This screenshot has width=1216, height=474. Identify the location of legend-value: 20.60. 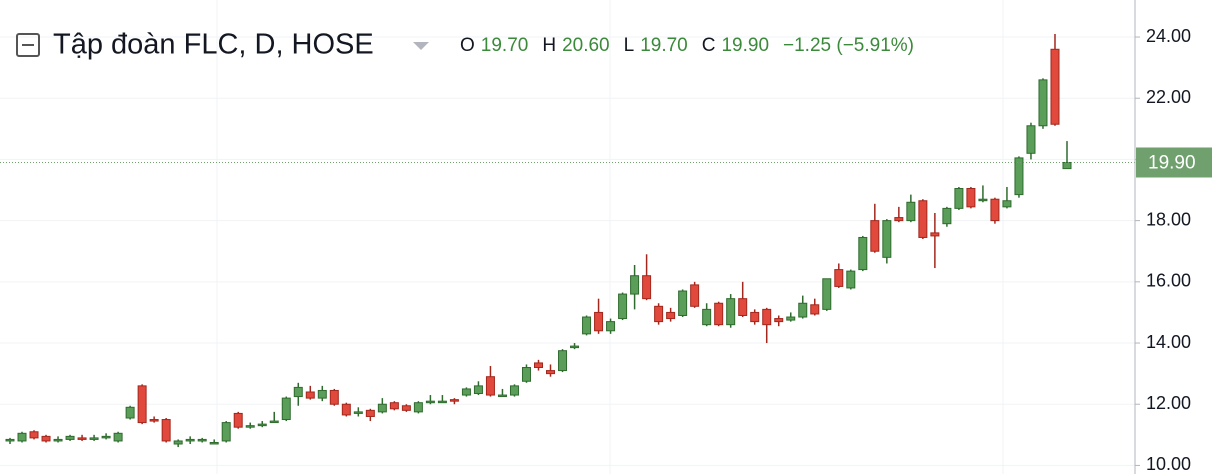
(586, 45).